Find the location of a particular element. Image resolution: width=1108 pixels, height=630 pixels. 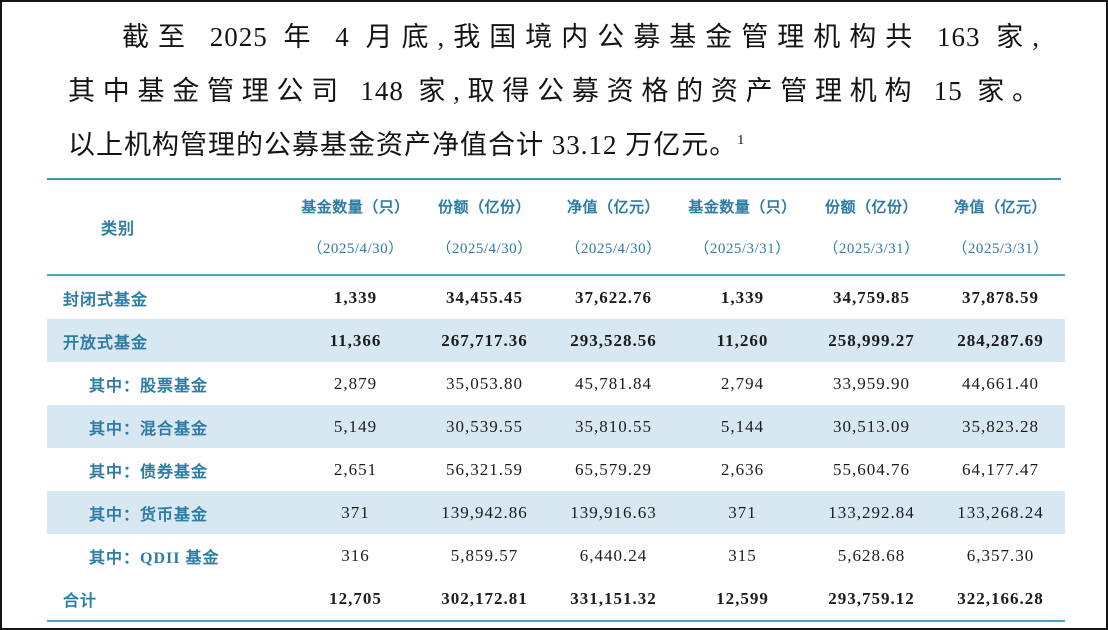

cell-value: 133,268.24 is located at coordinates (1000, 512).